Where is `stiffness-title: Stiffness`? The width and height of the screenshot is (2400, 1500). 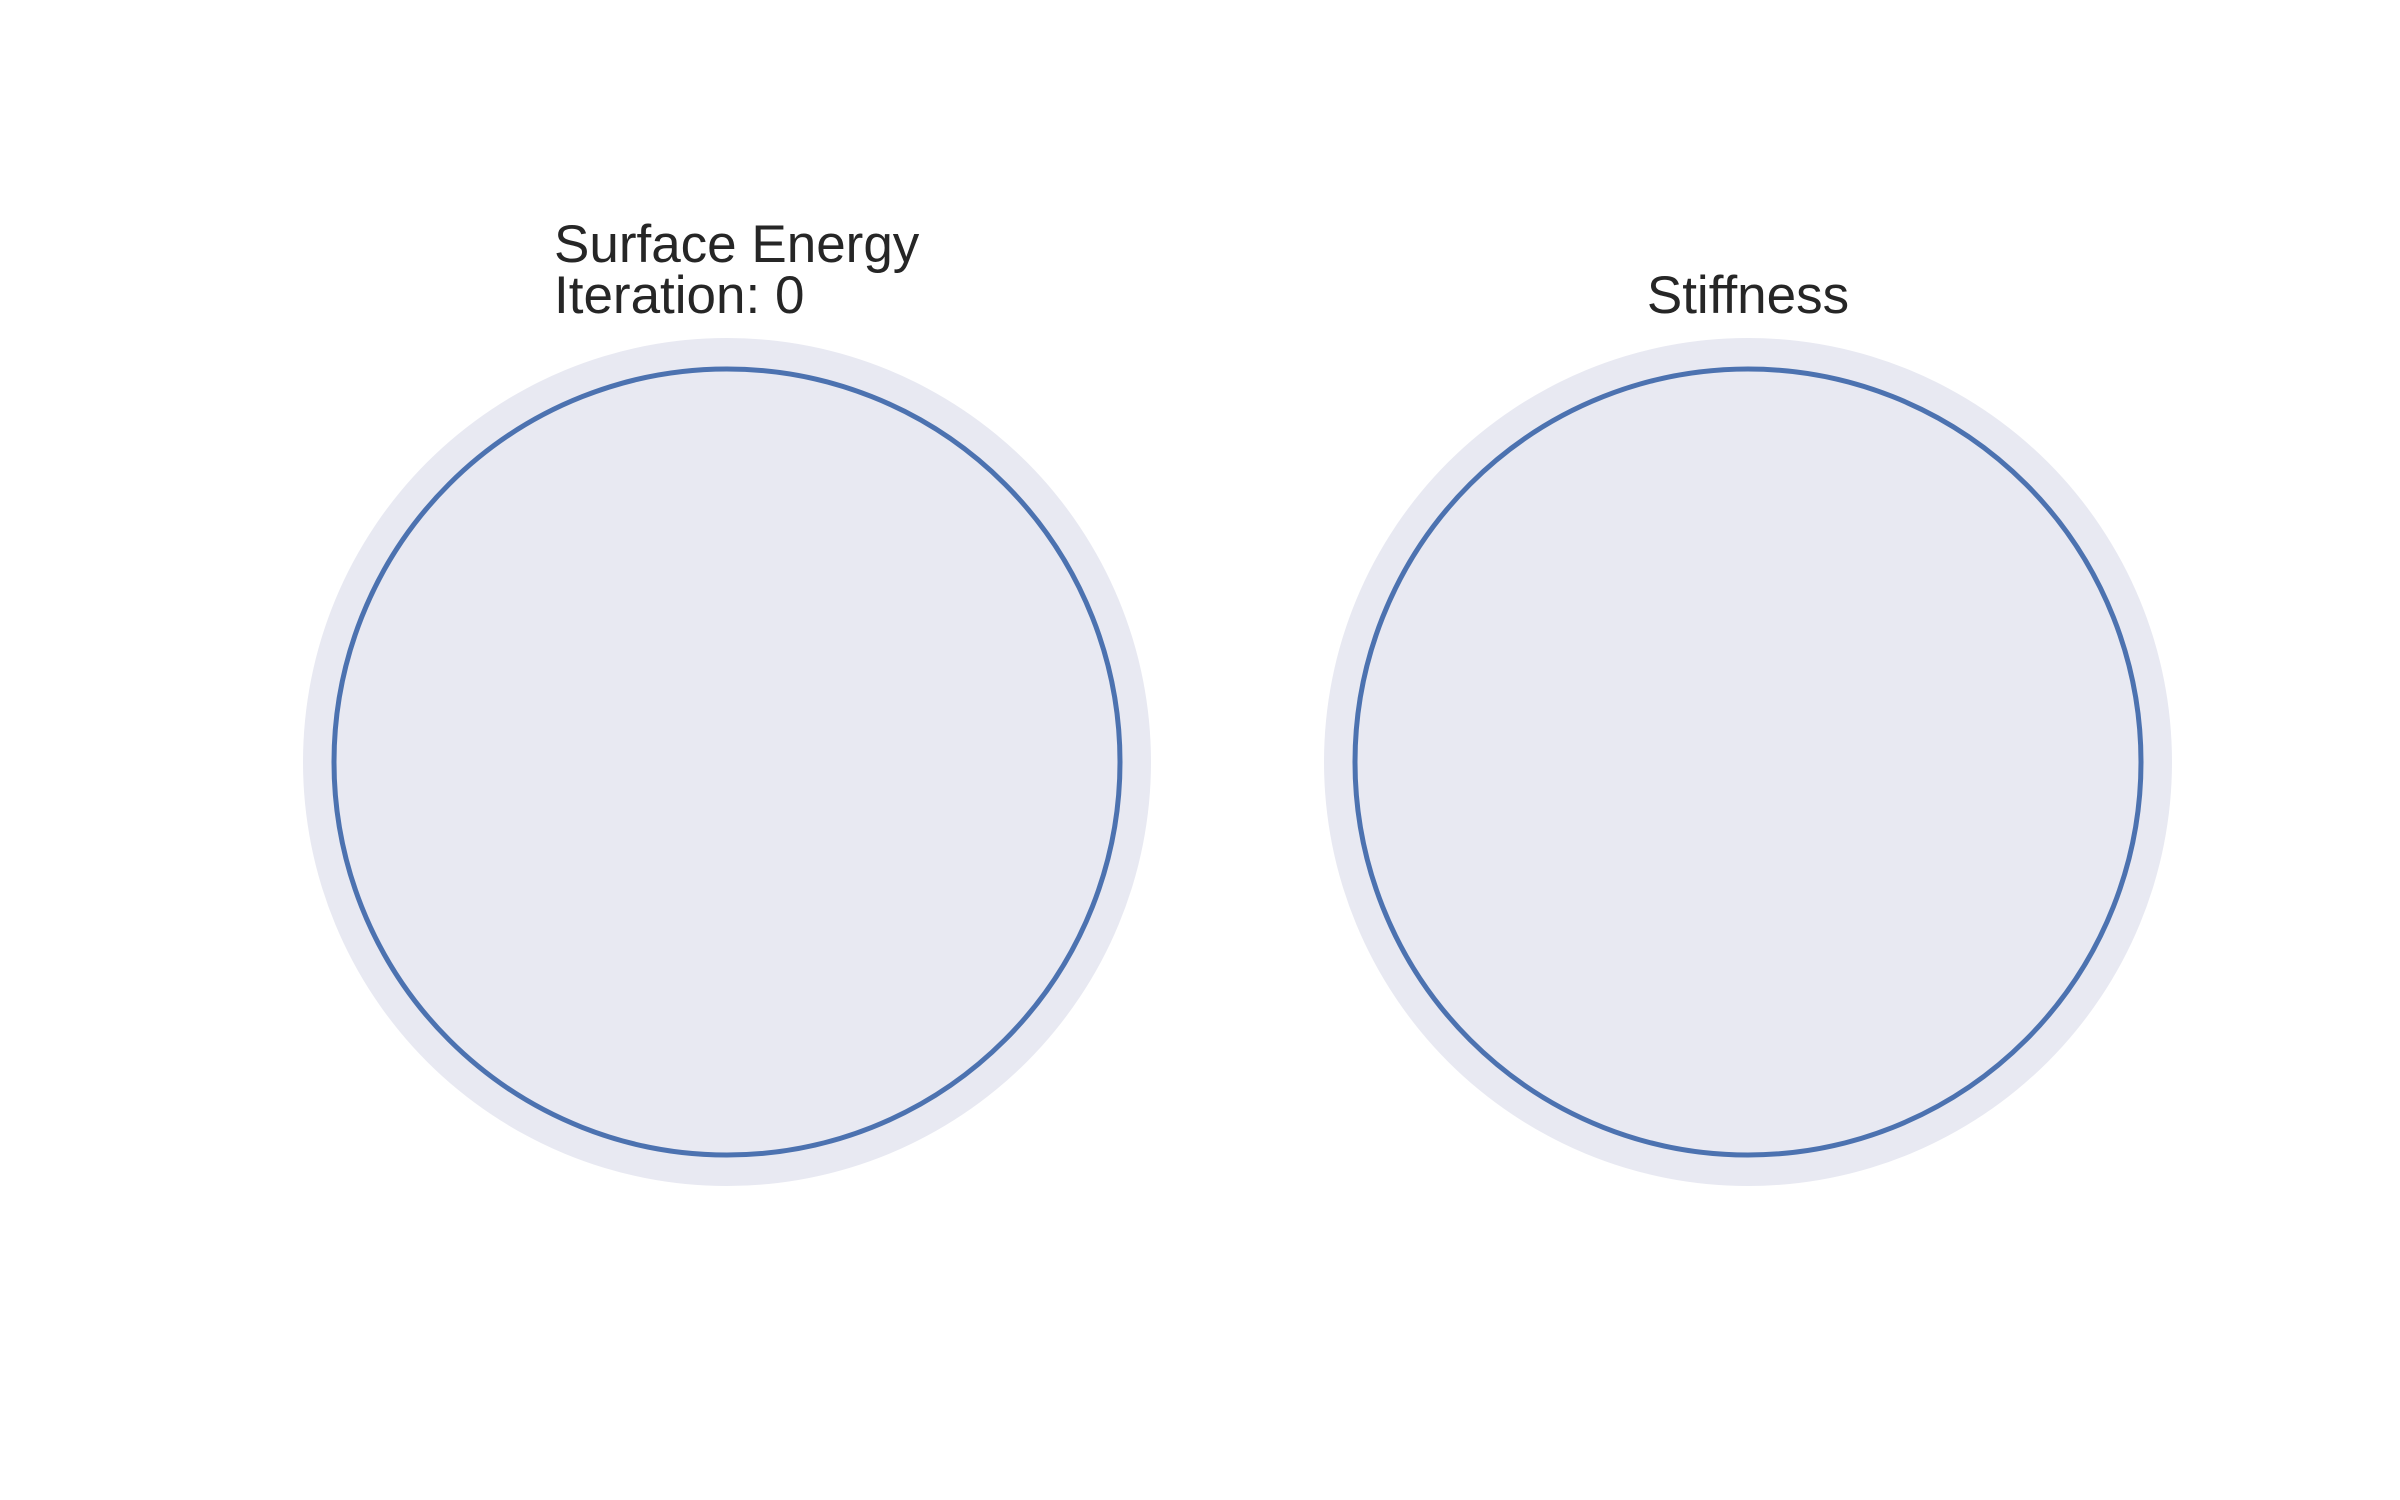
stiffness-title: Stiffness is located at coordinates (1748, 295).